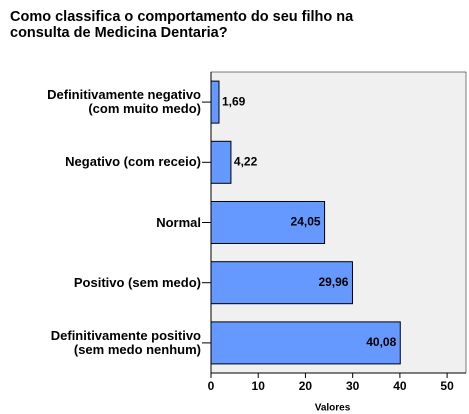 The height and width of the screenshot is (414, 469). I want to click on x-axis-label: Valores, so click(333, 408).